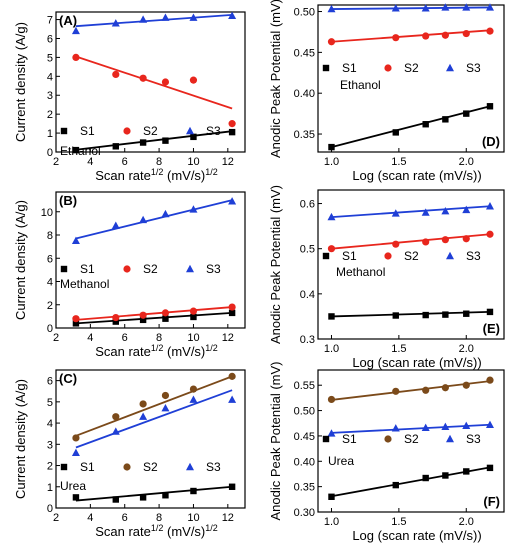  What do you see at coordinates (84, 284) in the screenshot?
I see `legend-title: Methanol` at bounding box center [84, 284].